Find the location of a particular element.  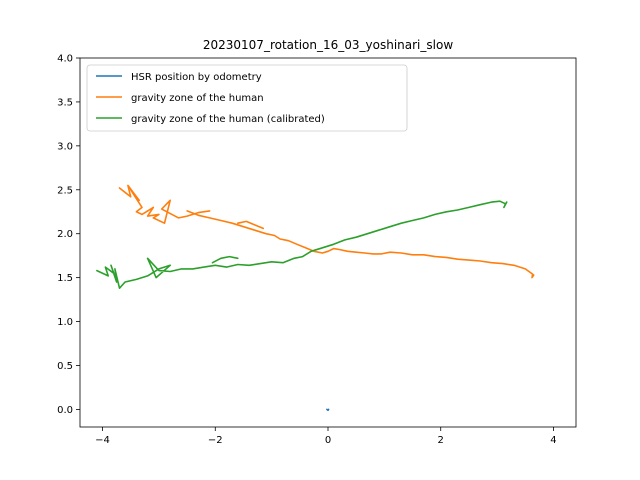

y-tick-label: 1.0 is located at coordinates (65, 322).